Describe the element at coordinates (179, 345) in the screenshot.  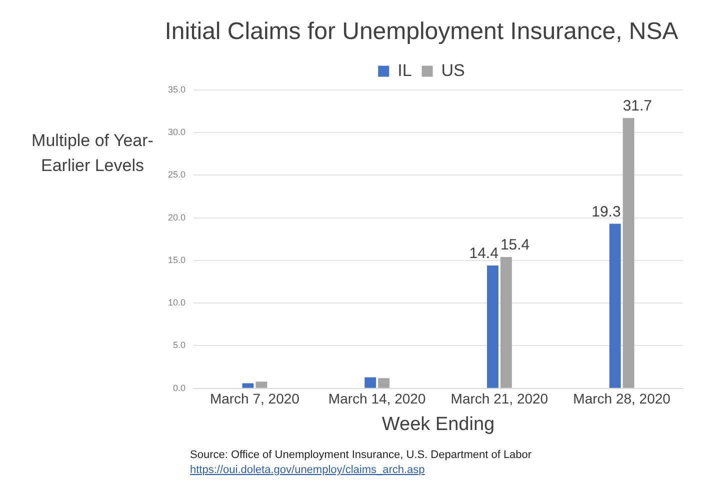
I see `y-tick-label: 5.0` at that location.